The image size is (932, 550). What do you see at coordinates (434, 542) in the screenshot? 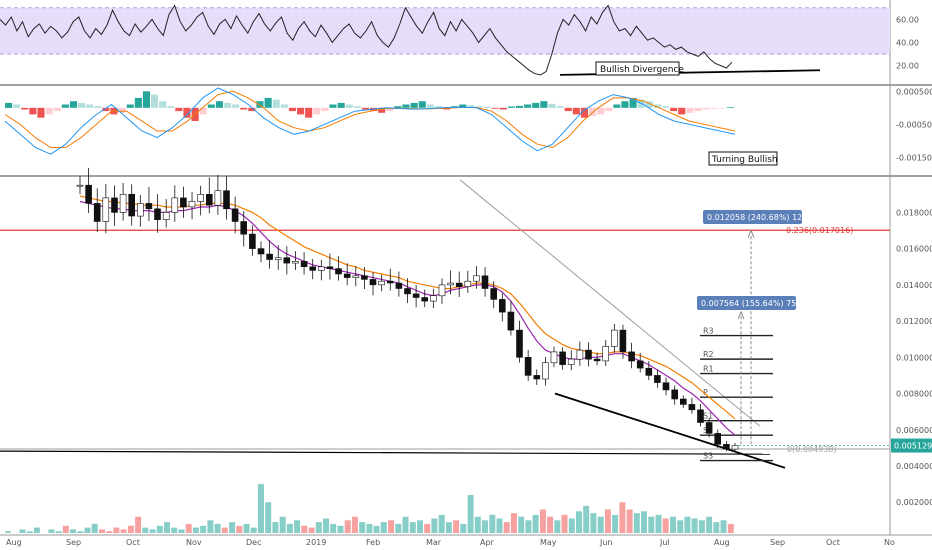
I see `time-axis-label: Mar` at bounding box center [434, 542].